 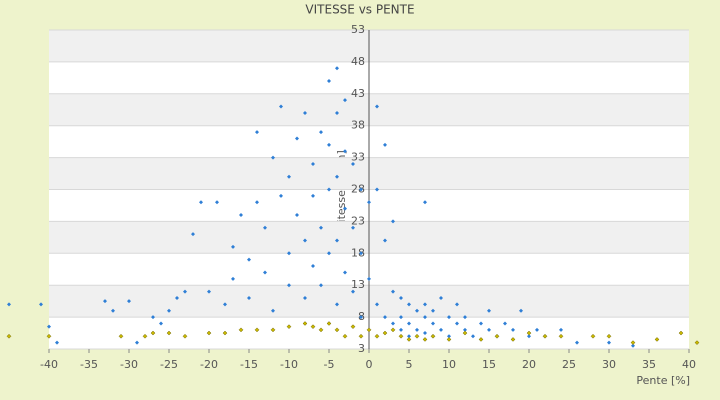 What do you see at coordinates (358, 284) in the screenshot?
I see `y-tick-label: 13` at bounding box center [358, 284].